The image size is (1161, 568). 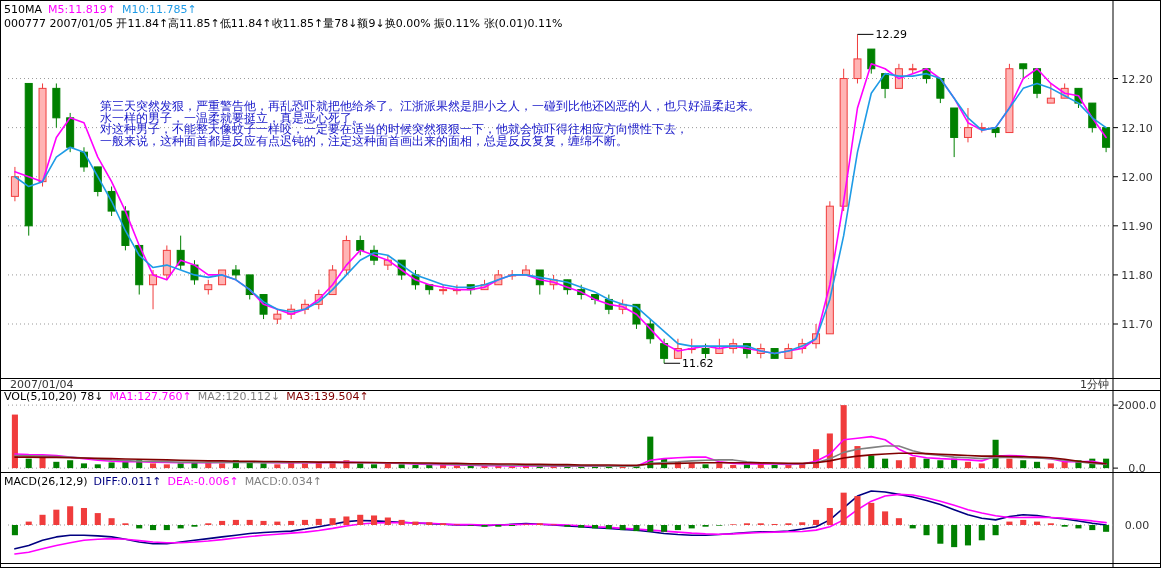 I want to click on text: MA1:127.760↑, so click(x=150, y=396).